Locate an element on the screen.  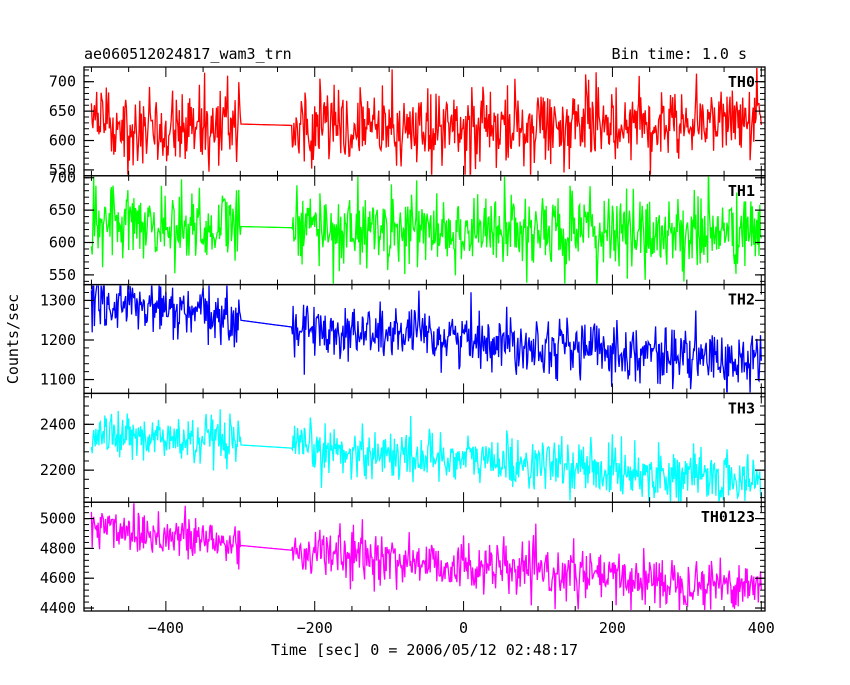
panel-label-th0: TH0 is located at coordinates (741, 82).